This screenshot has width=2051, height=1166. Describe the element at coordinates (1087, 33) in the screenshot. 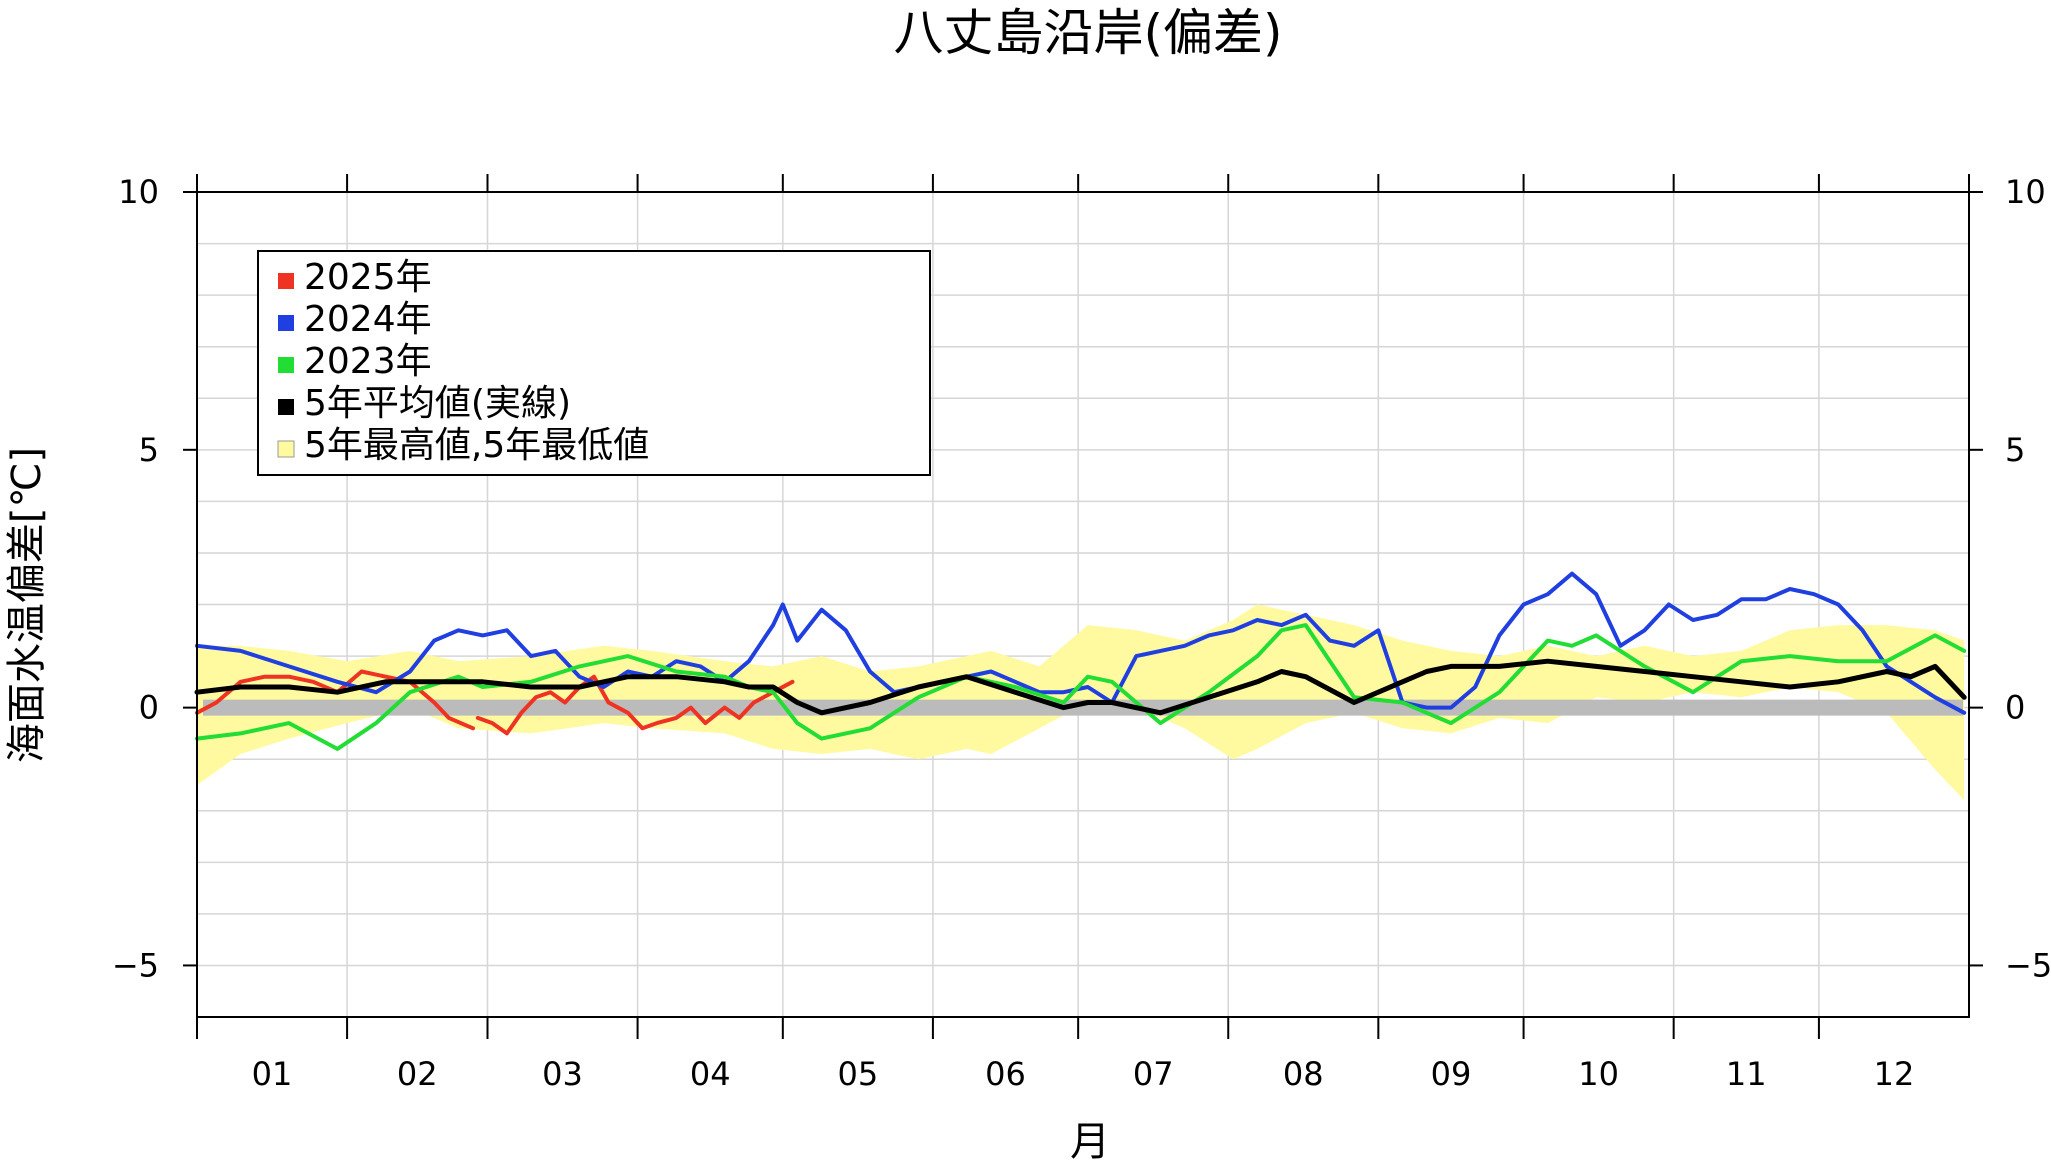

I see `chart-title: 八丈島沿岸(偏差)` at that location.